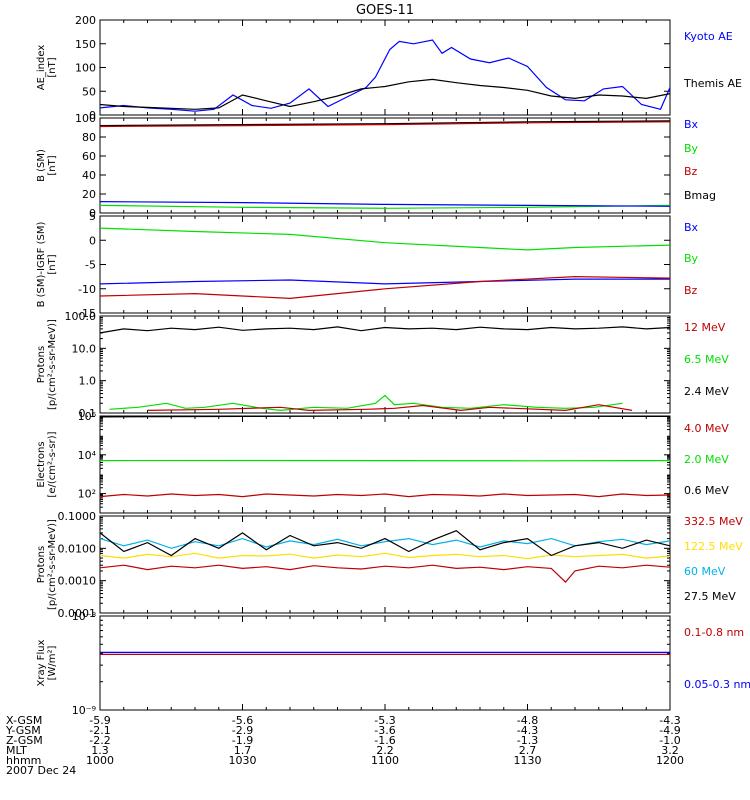  I want to click on legend-entry: 6.5 MeV, so click(706, 359).